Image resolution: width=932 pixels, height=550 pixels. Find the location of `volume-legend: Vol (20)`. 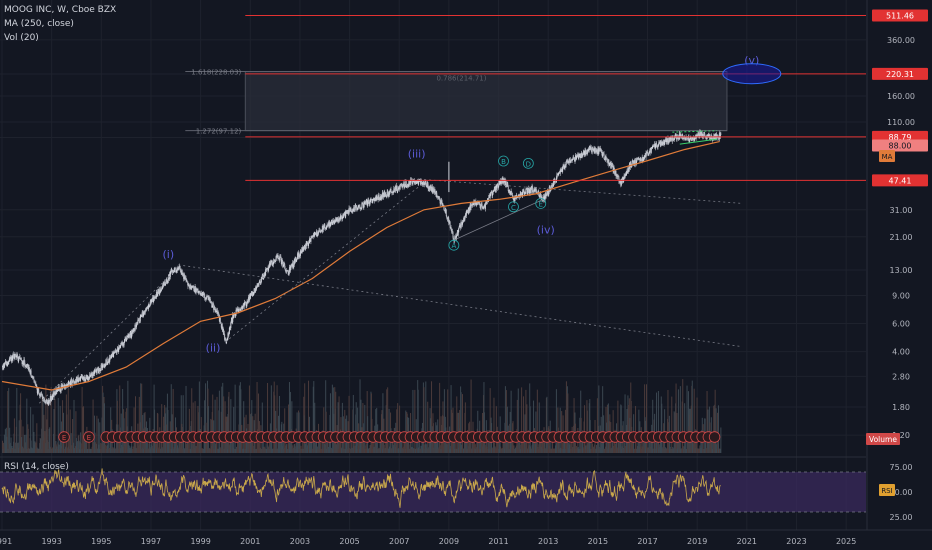

volume-legend: Vol (20) is located at coordinates (21, 38).